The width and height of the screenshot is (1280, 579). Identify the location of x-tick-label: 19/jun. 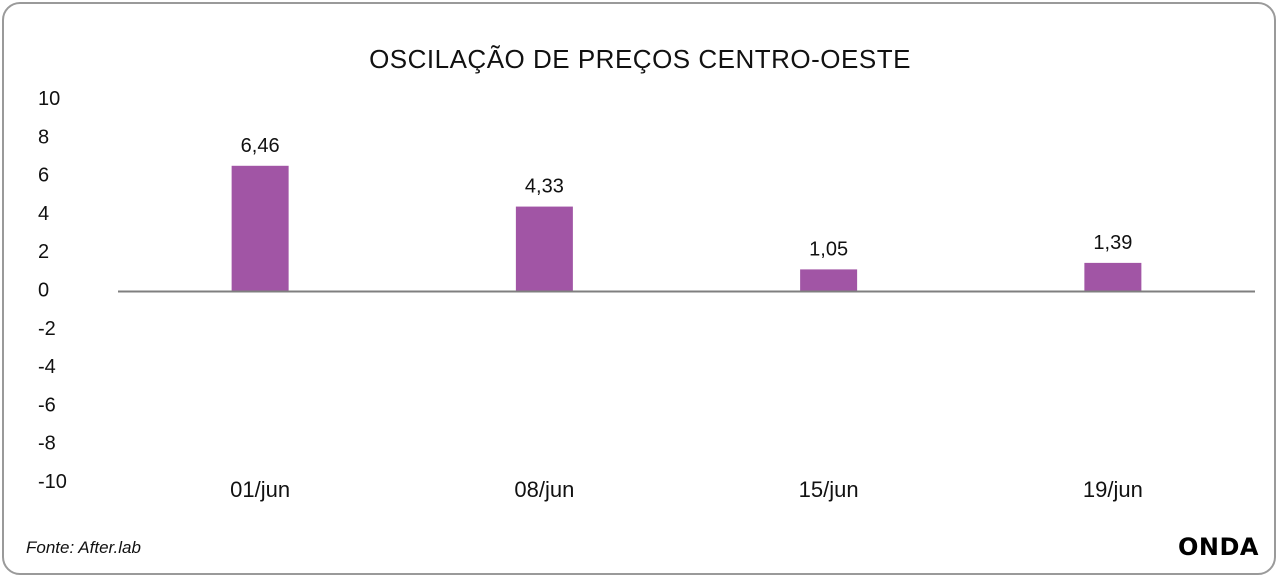
(1113, 489).